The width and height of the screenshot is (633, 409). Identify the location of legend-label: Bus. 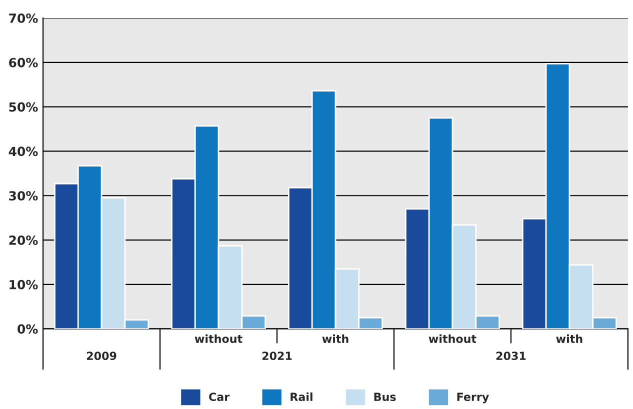
(385, 397).